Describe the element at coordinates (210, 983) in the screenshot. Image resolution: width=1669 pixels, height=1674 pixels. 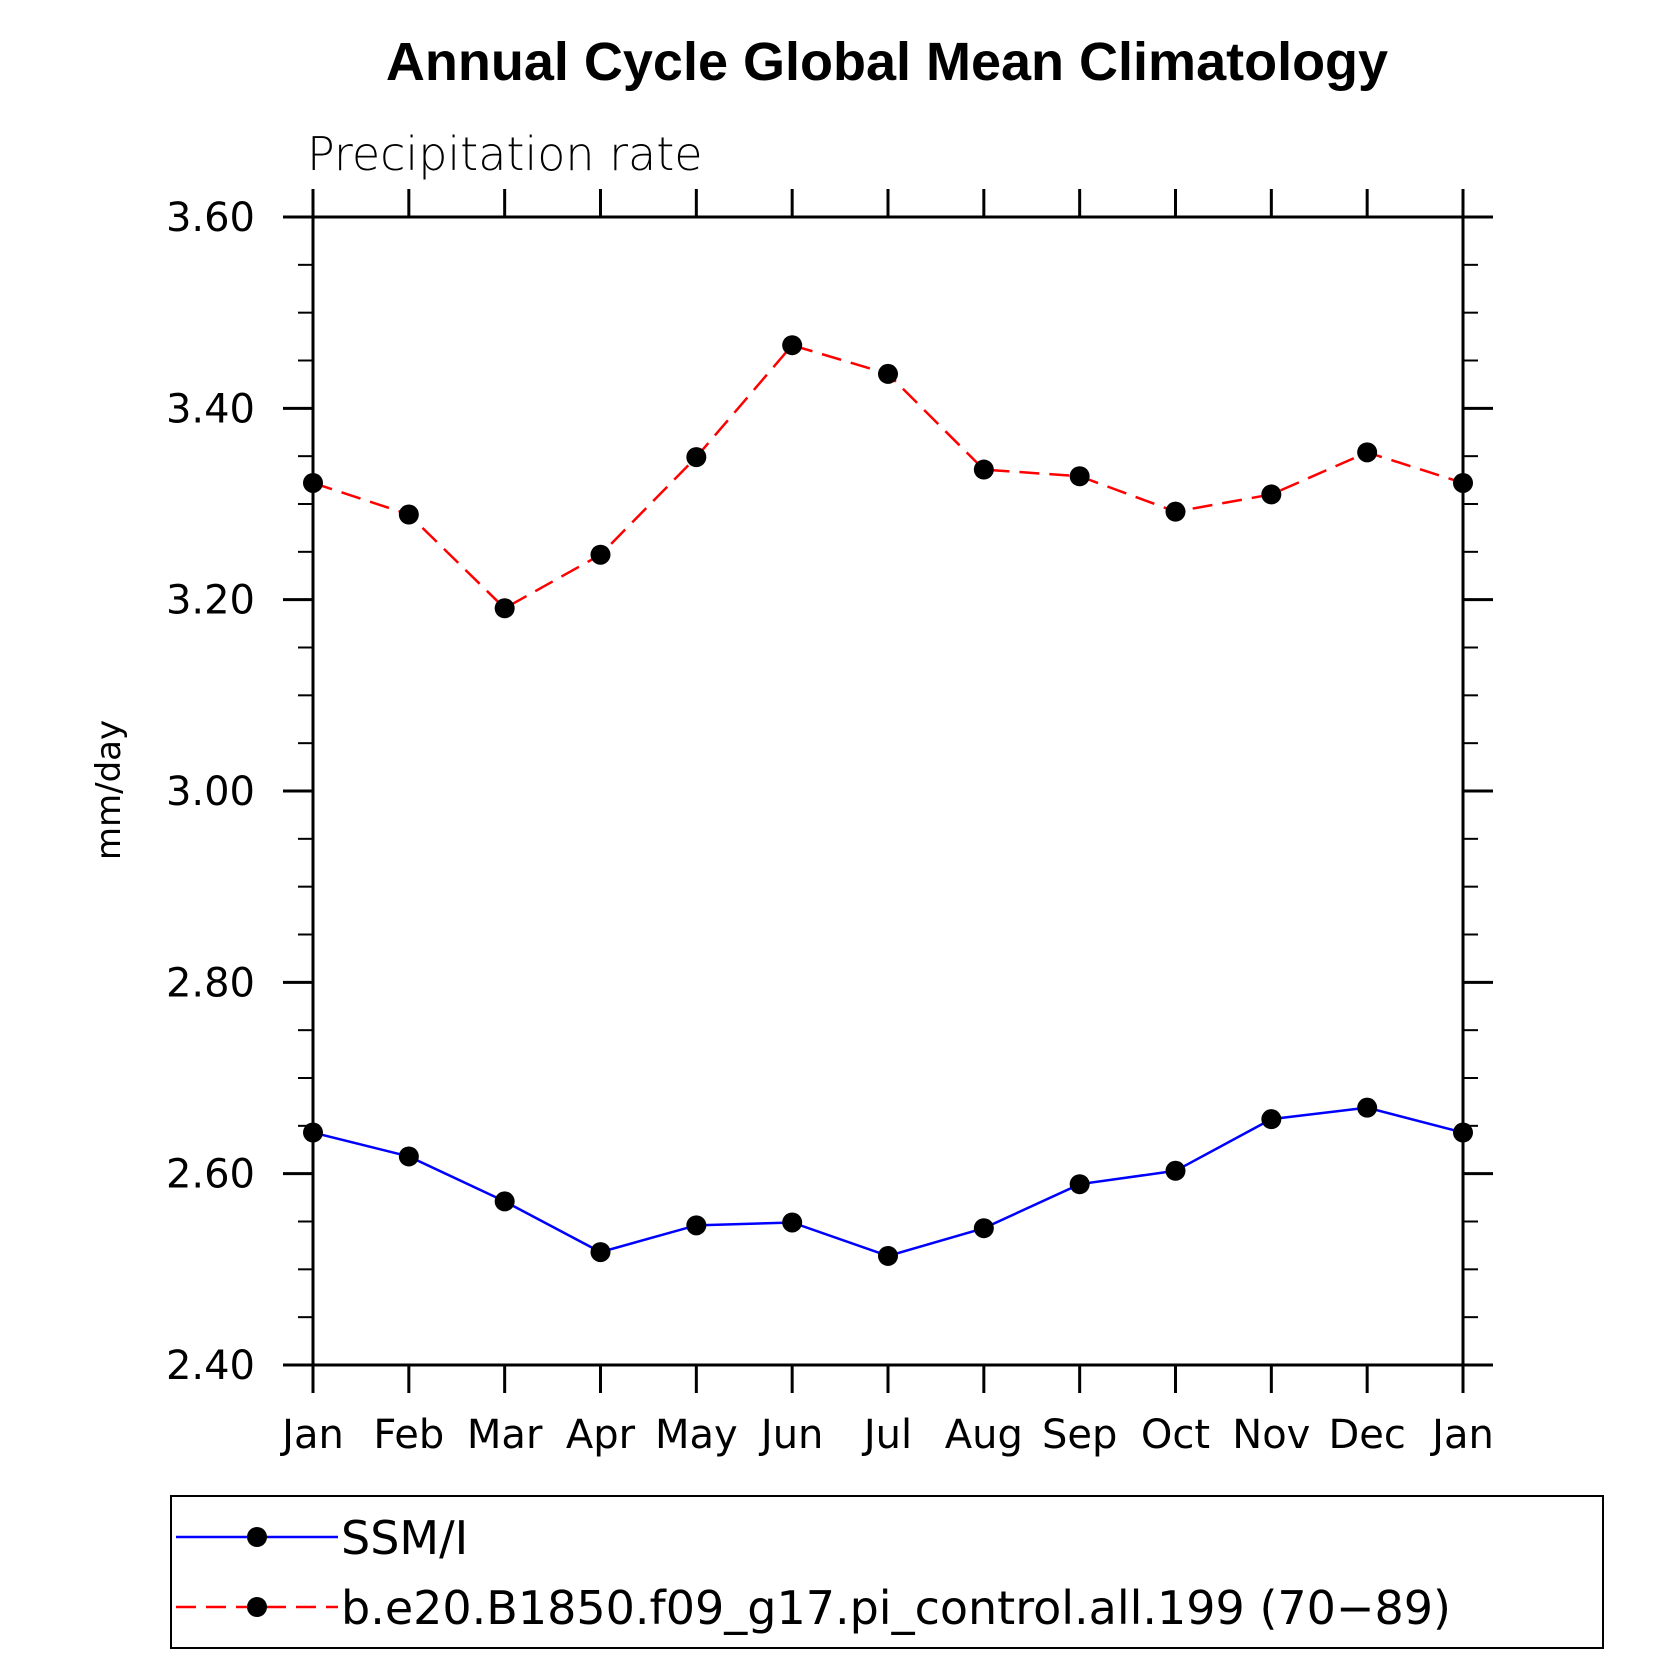
I see `y-tick-label: 2.80` at that location.